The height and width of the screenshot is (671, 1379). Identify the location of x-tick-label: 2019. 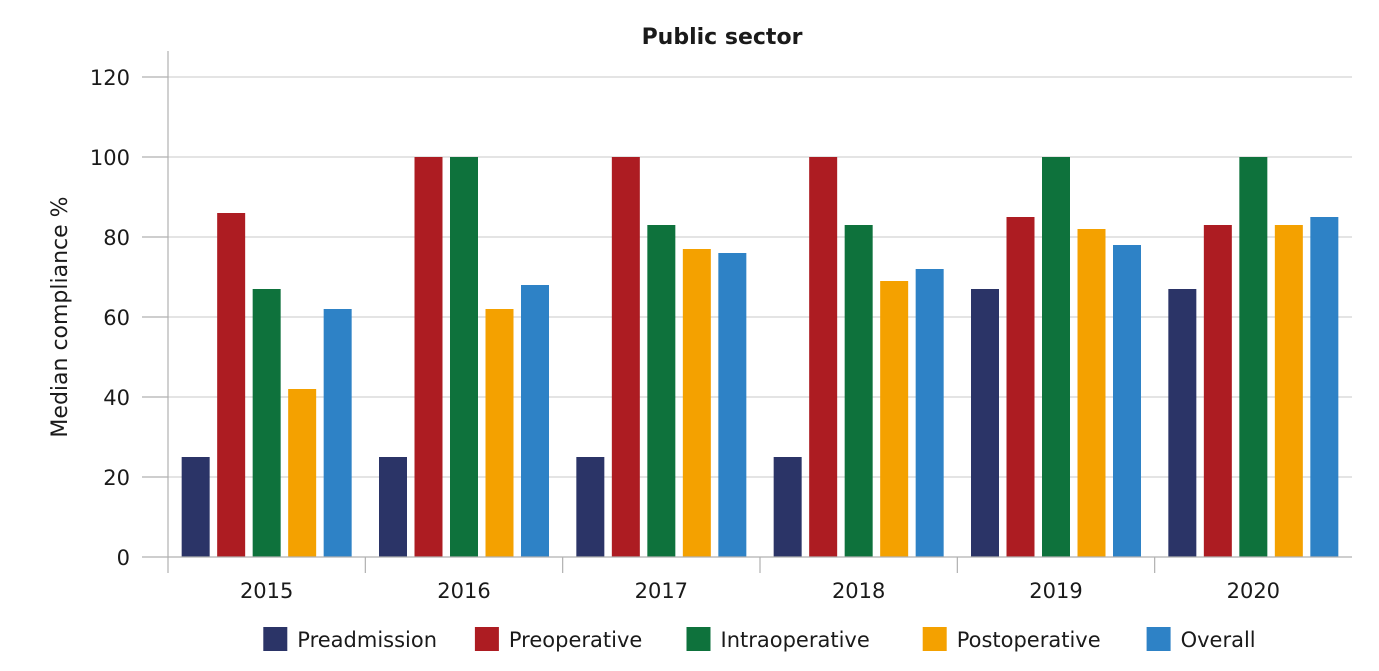
(1055, 591).